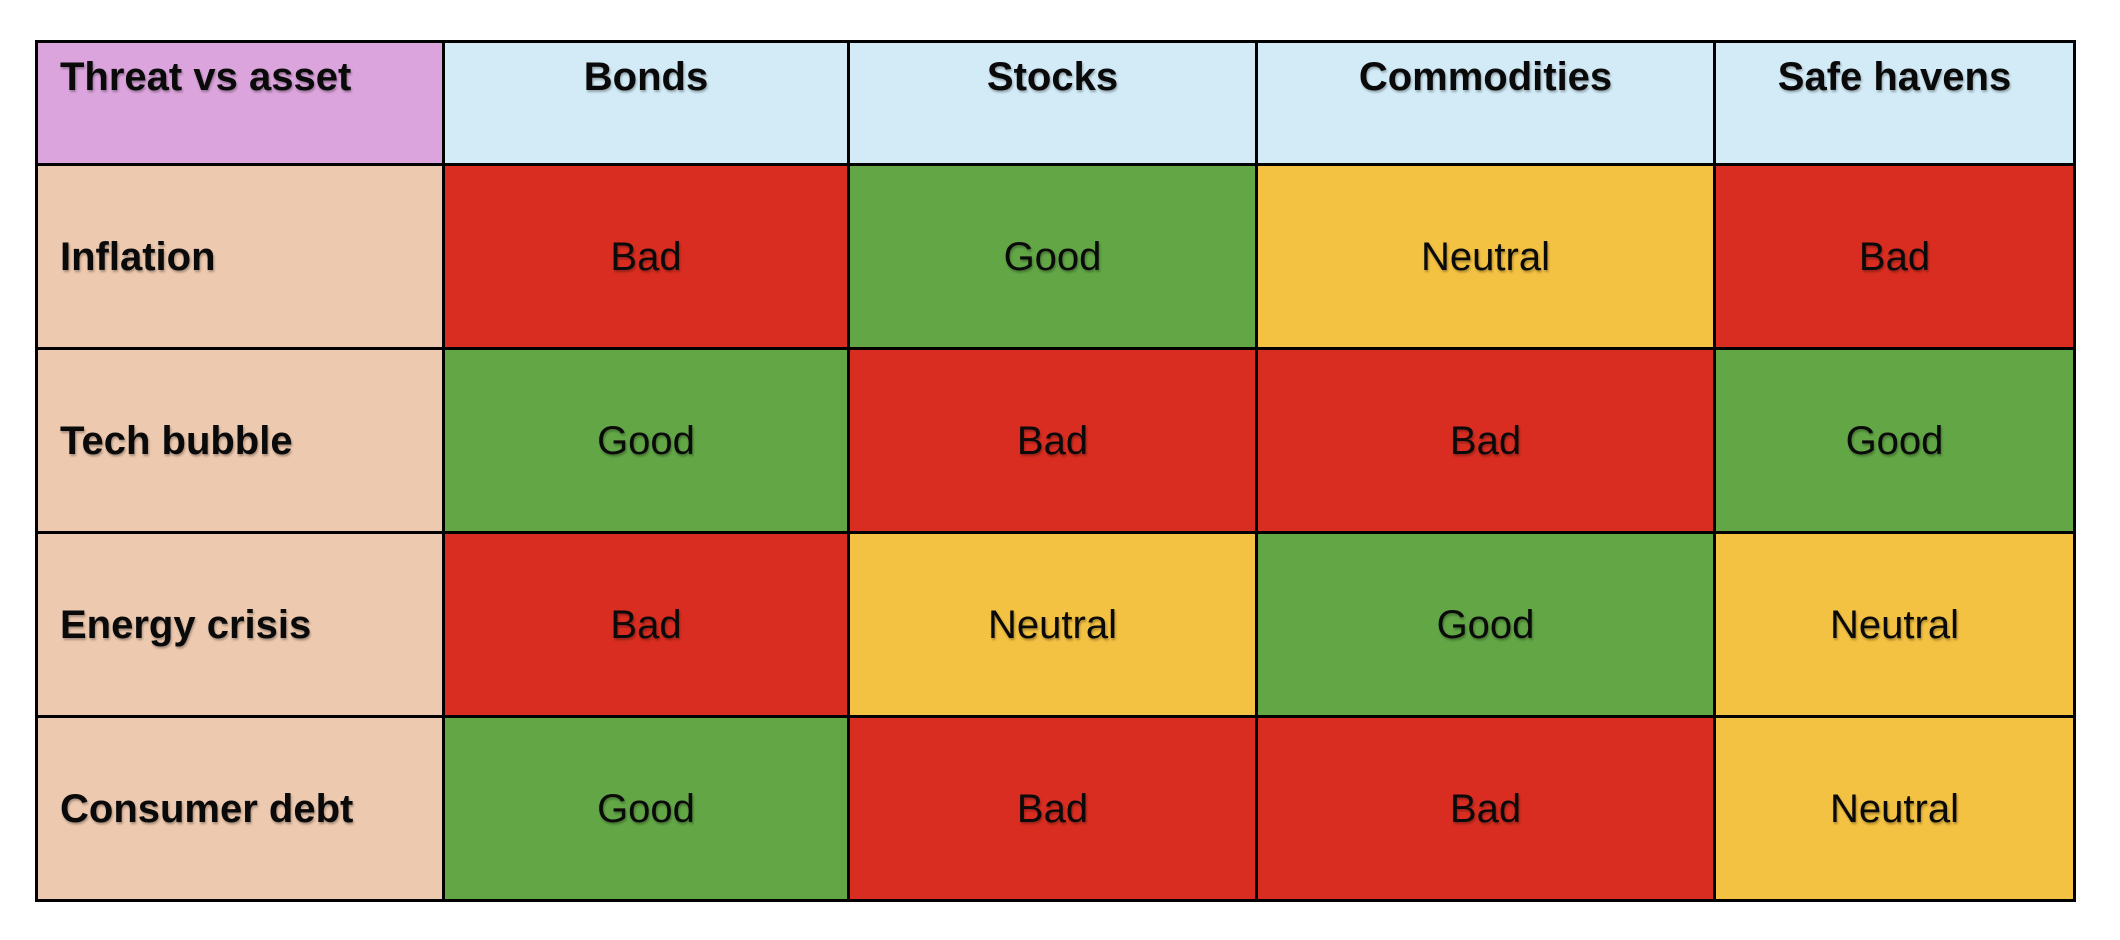  Describe the element at coordinates (1052, 808) in the screenshot. I see `cell-consumer-debt-stocks: Bad` at that location.